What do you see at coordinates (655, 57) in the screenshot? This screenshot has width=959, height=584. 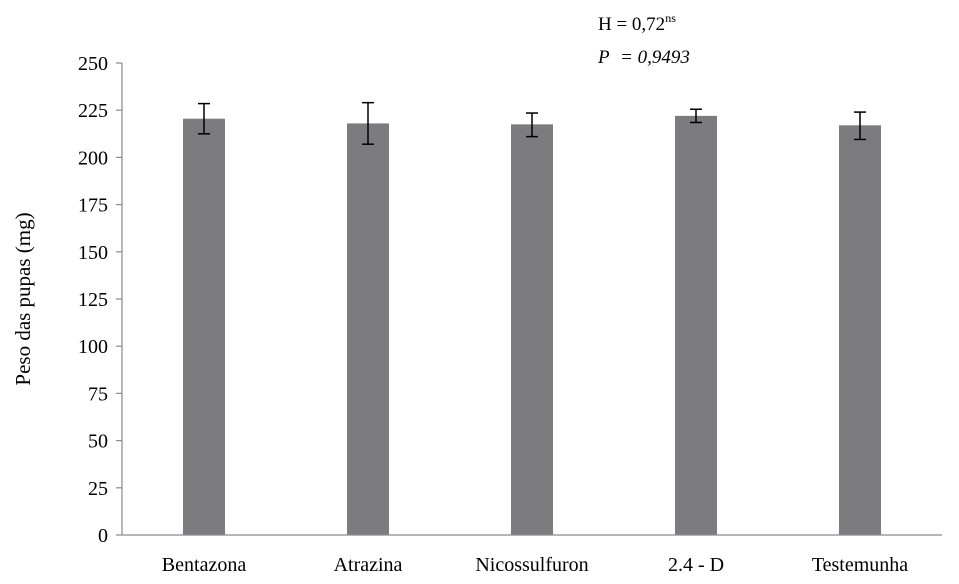 I see `p-value-number: = 0,9493` at bounding box center [655, 57].